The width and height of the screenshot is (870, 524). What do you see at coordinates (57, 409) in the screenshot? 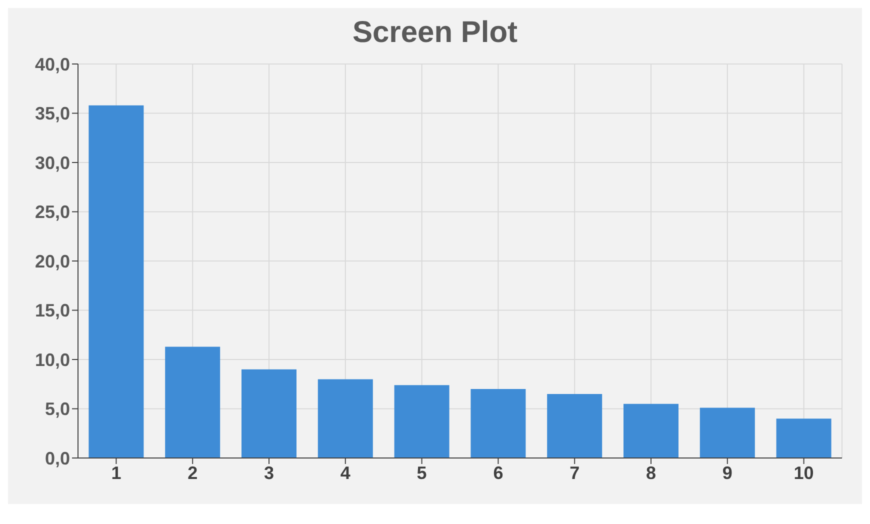
I see `y-tick-label: 5,0` at bounding box center [57, 409].